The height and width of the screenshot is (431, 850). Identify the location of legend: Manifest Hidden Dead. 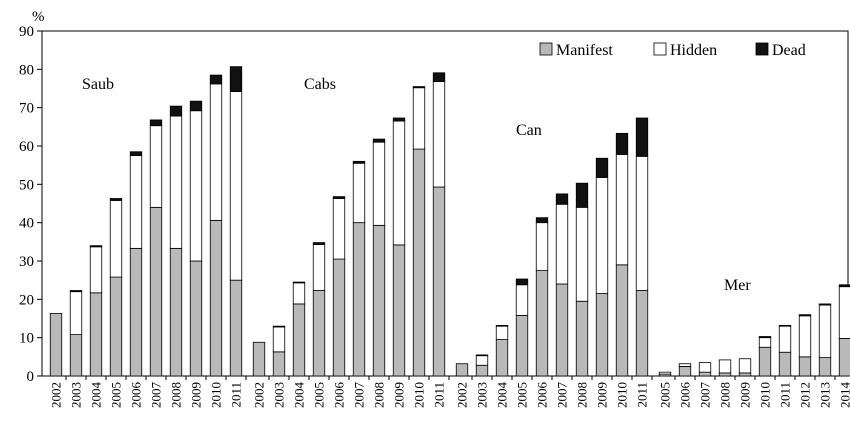
(672, 50).